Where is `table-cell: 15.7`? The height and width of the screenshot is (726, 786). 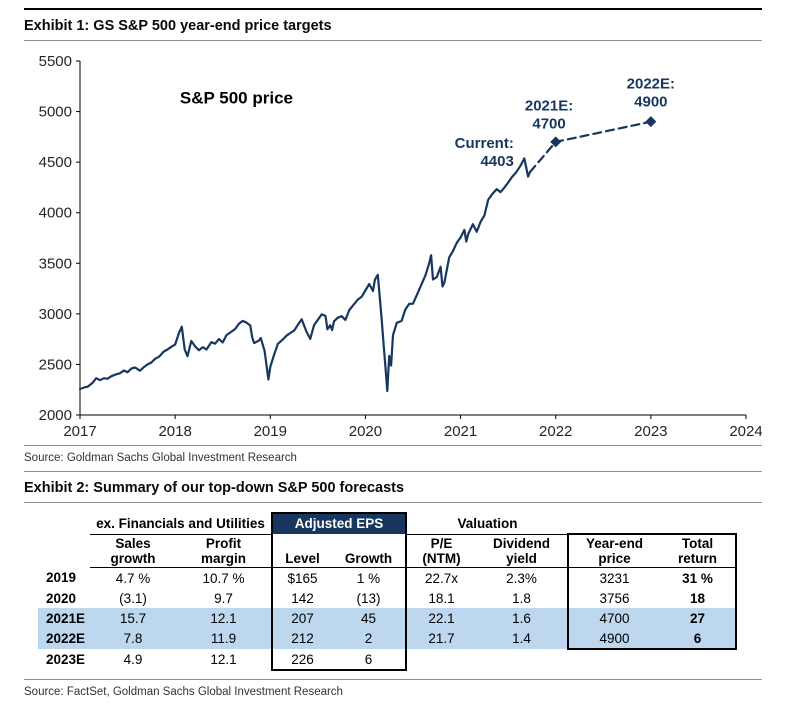 table-cell: 15.7 is located at coordinates (133, 618).